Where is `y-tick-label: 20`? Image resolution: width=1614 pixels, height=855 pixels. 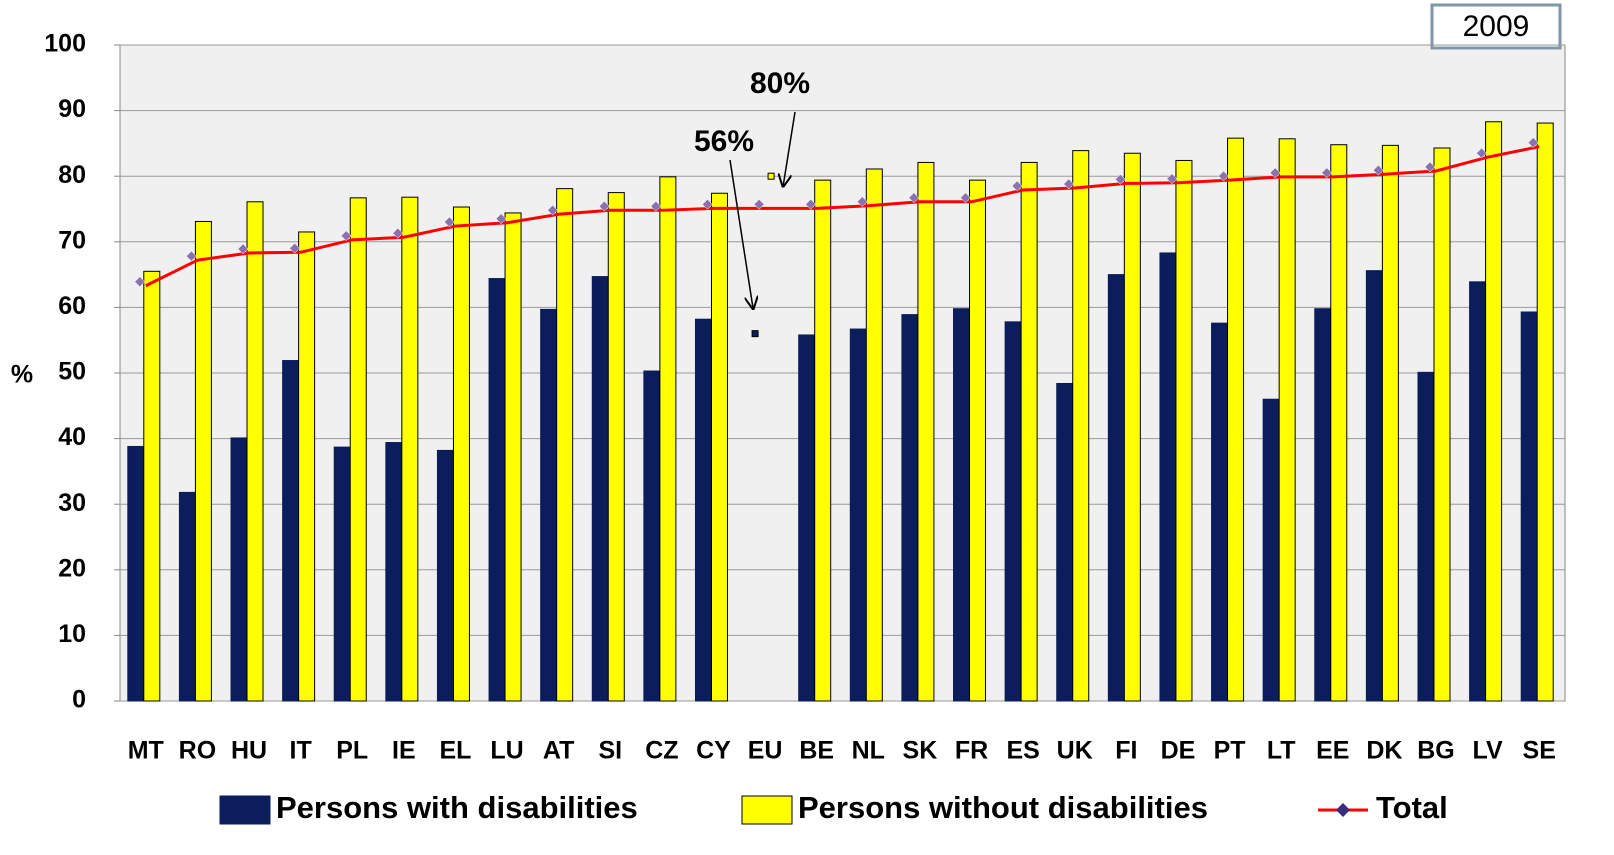
y-tick-label: 20 is located at coordinates (72, 568).